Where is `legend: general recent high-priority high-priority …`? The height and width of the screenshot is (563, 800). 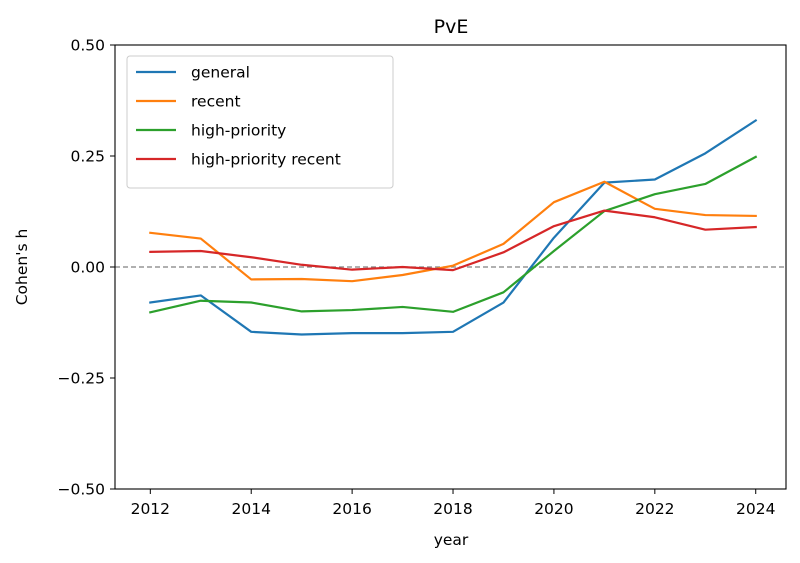
legend: general recent high-priority high-priority … is located at coordinates (260, 122).